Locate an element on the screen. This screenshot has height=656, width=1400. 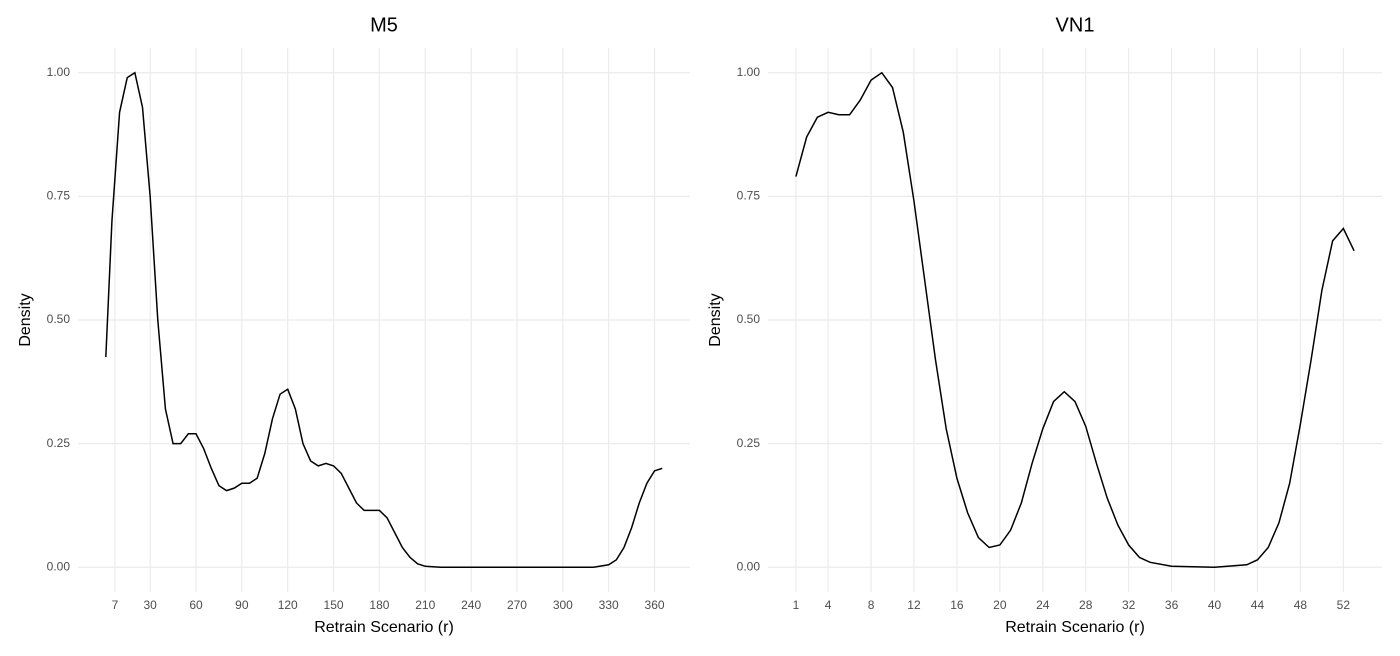
x-tick-label: 12 is located at coordinates (914, 605).